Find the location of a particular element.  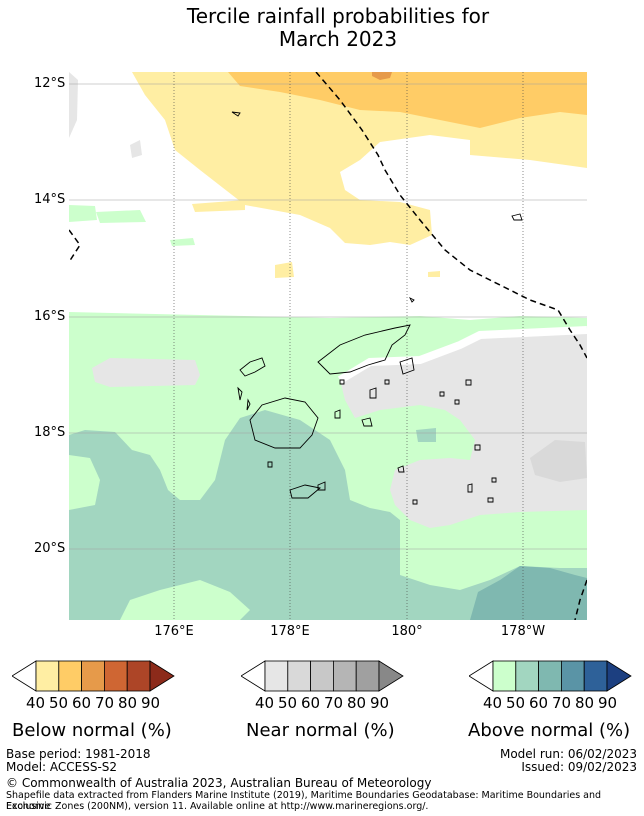

above-normal-swatch-over is located at coordinates (619, 676).